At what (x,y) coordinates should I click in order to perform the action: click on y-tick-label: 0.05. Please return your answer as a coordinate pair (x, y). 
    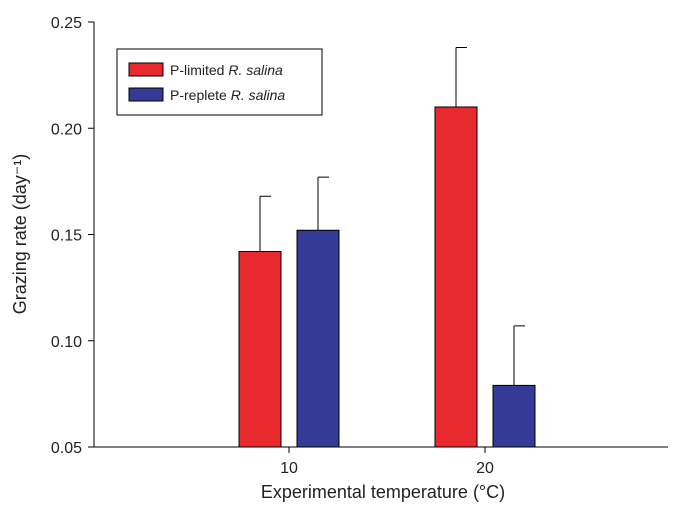
    Looking at the image, I should click on (66, 448).